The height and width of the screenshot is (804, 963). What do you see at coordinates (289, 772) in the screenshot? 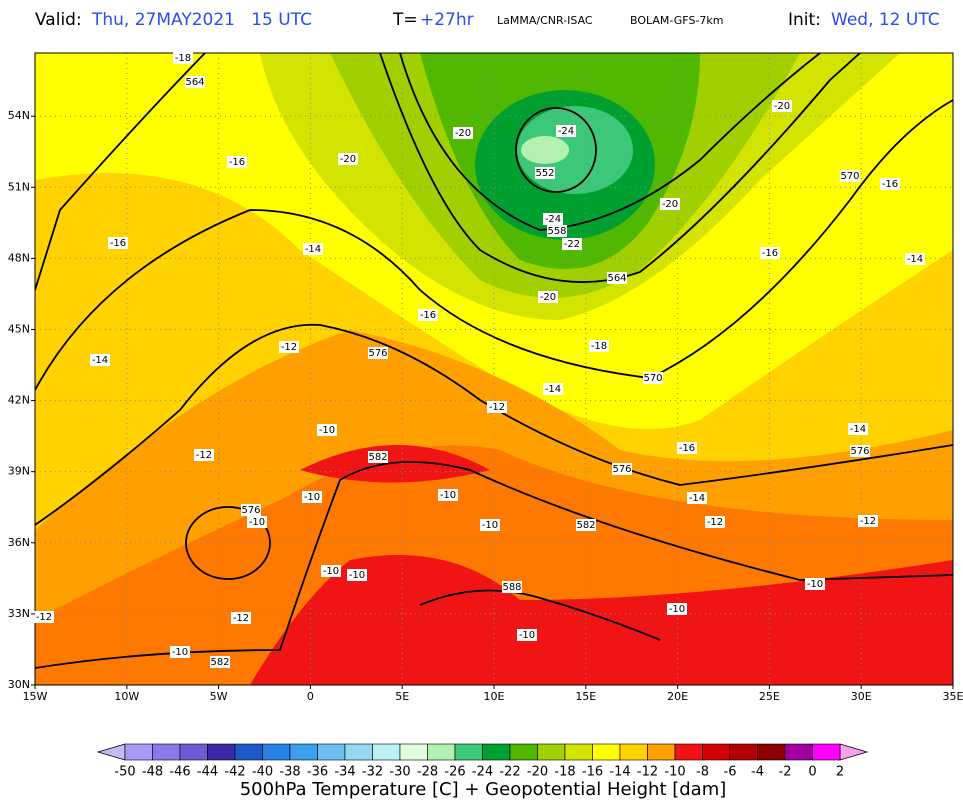
I see `colorbar-tick-label: -38` at bounding box center [289, 772].